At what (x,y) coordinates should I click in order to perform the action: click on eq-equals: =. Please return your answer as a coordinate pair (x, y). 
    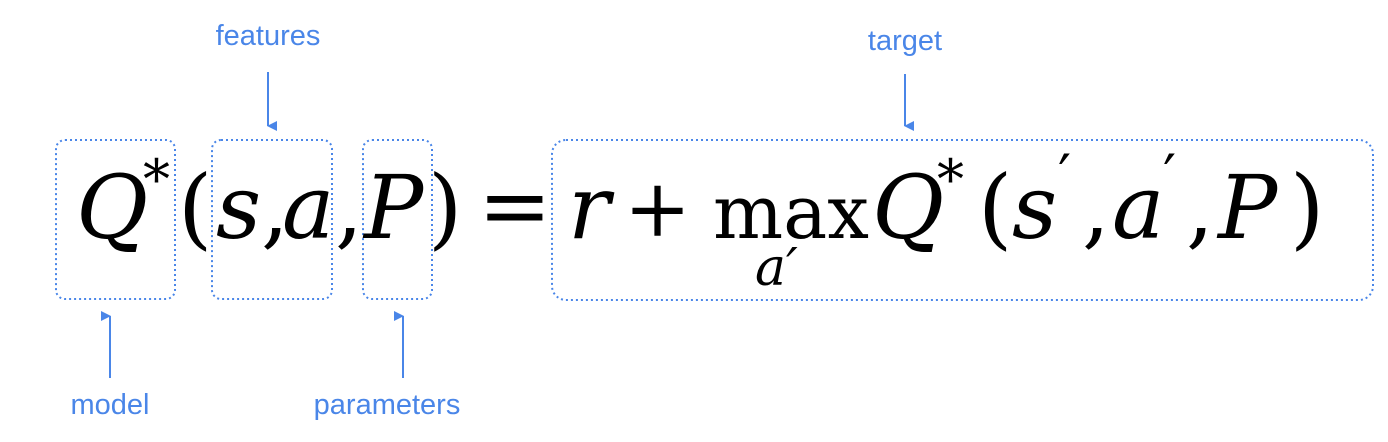
    Looking at the image, I should click on (515, 205).